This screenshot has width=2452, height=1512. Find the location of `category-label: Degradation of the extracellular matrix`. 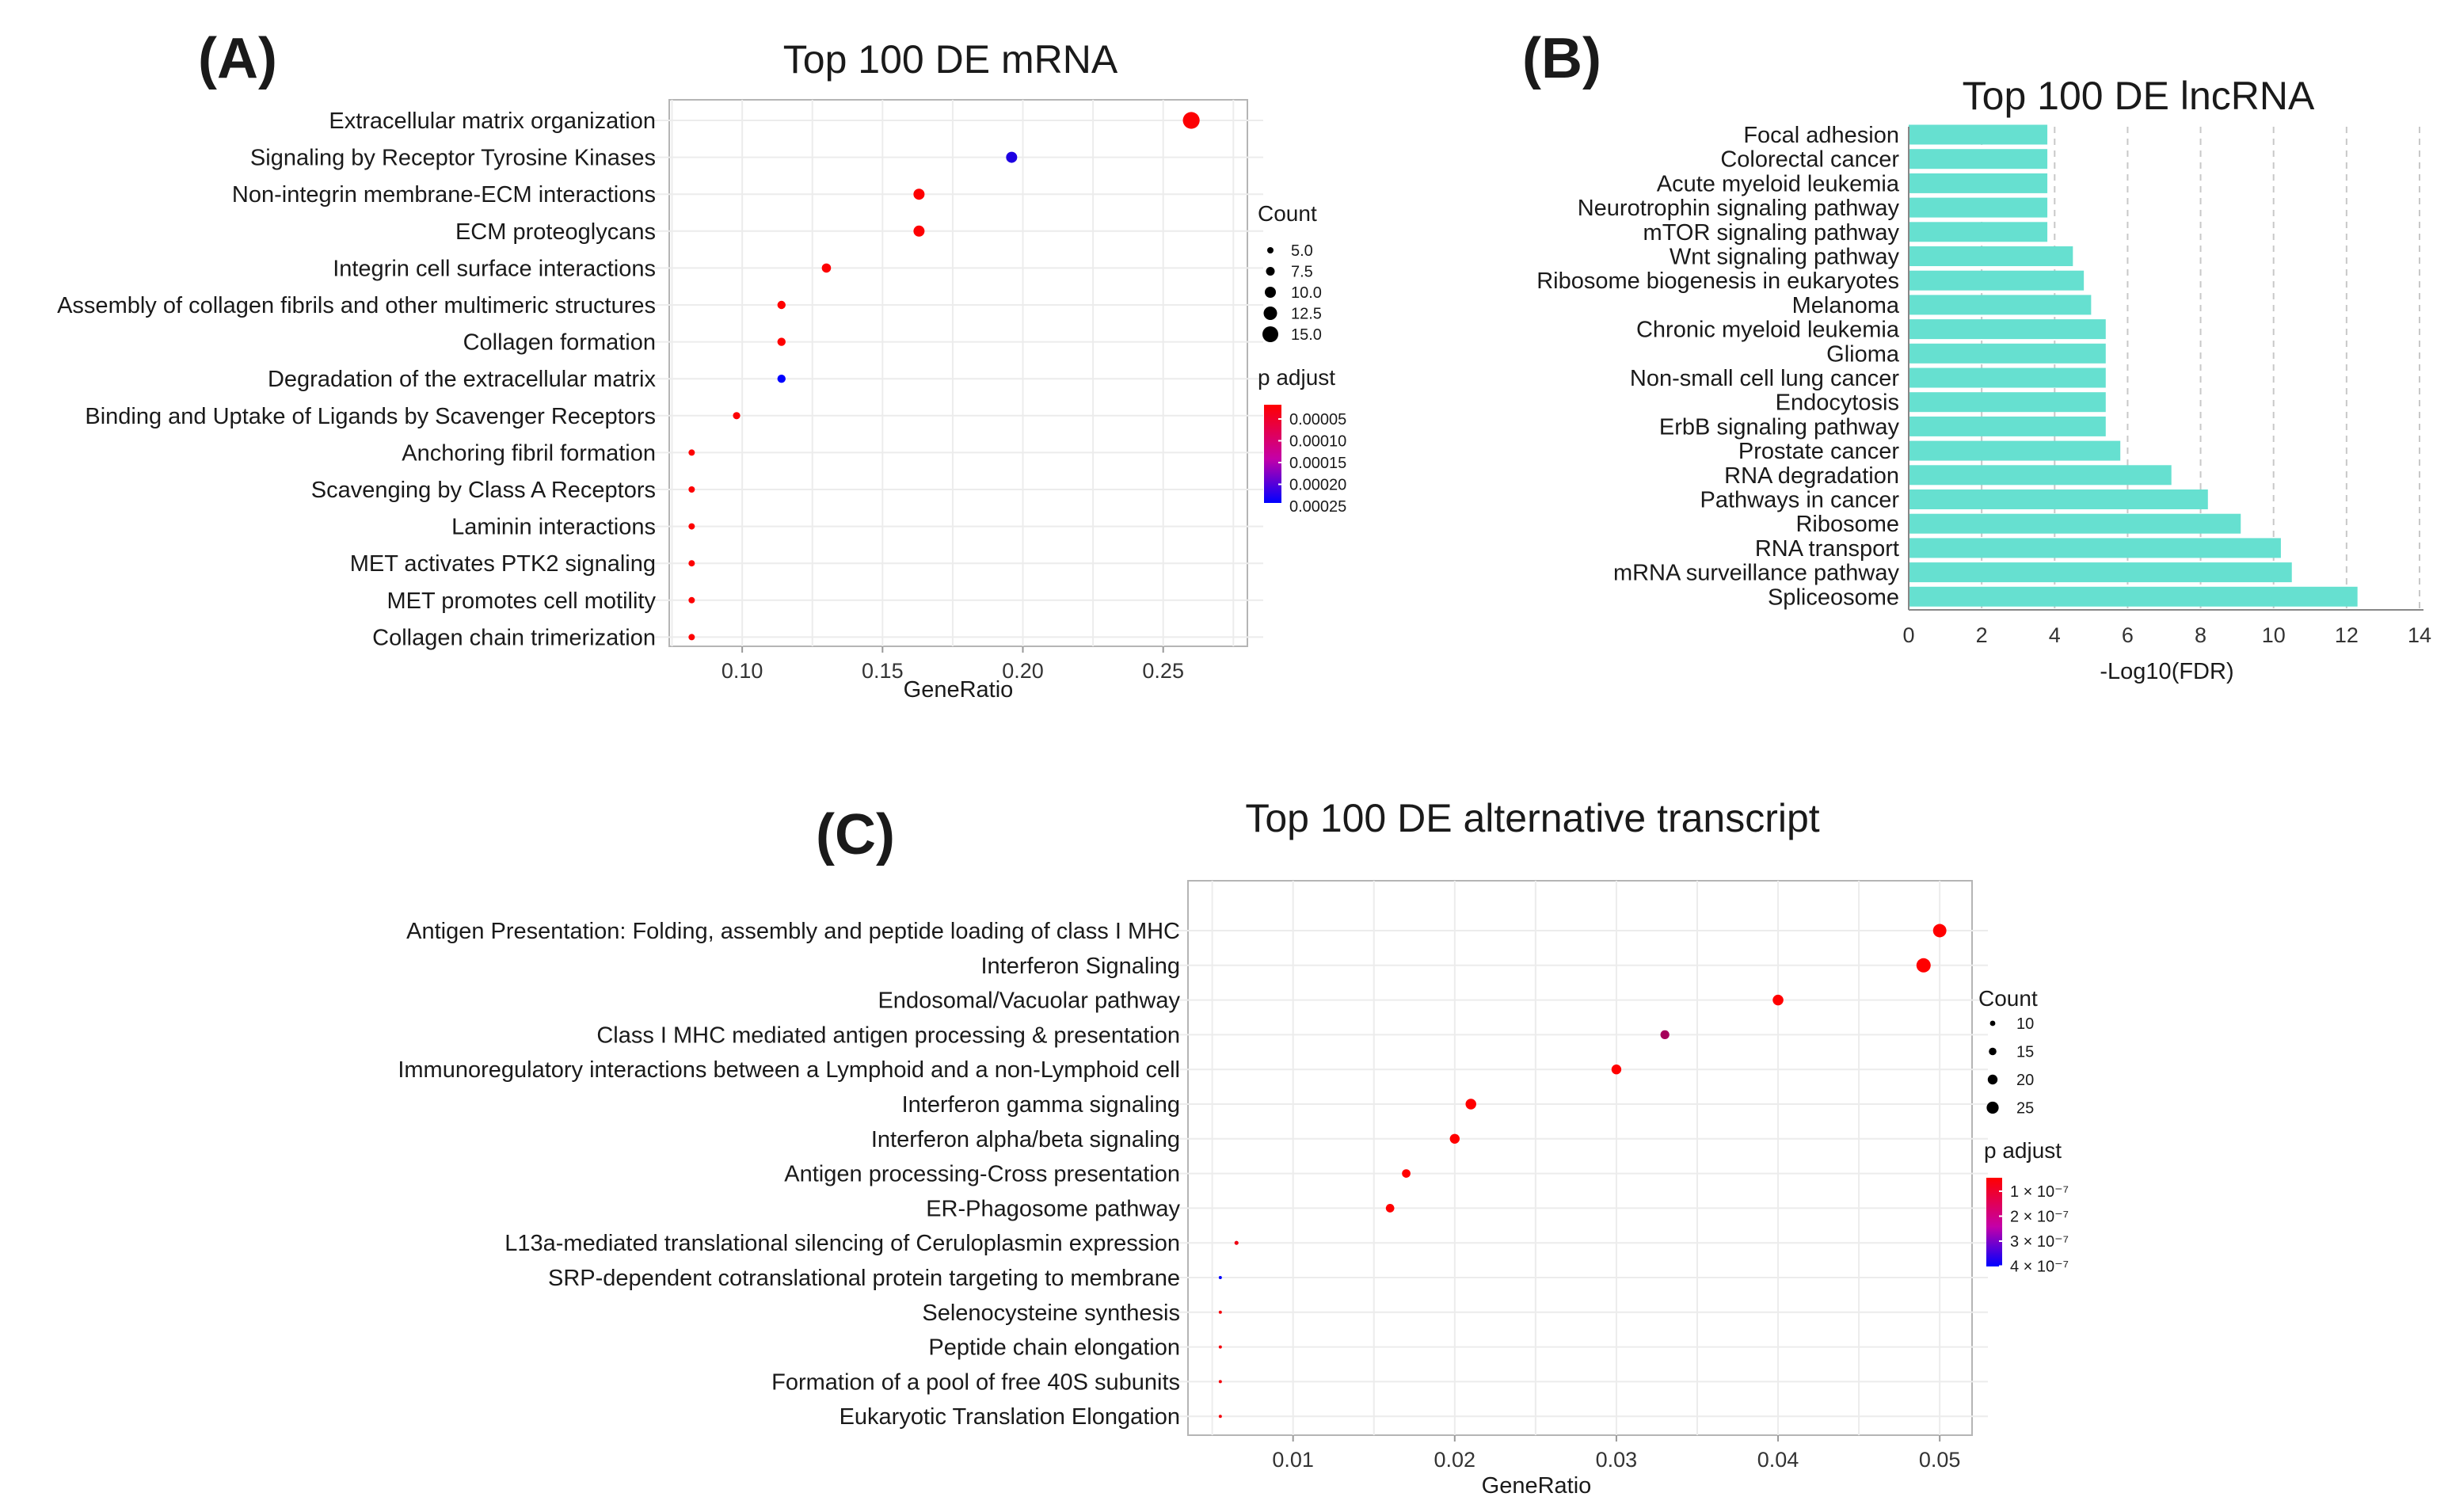

category-label: Degradation of the extracellular matrix is located at coordinates (462, 380).